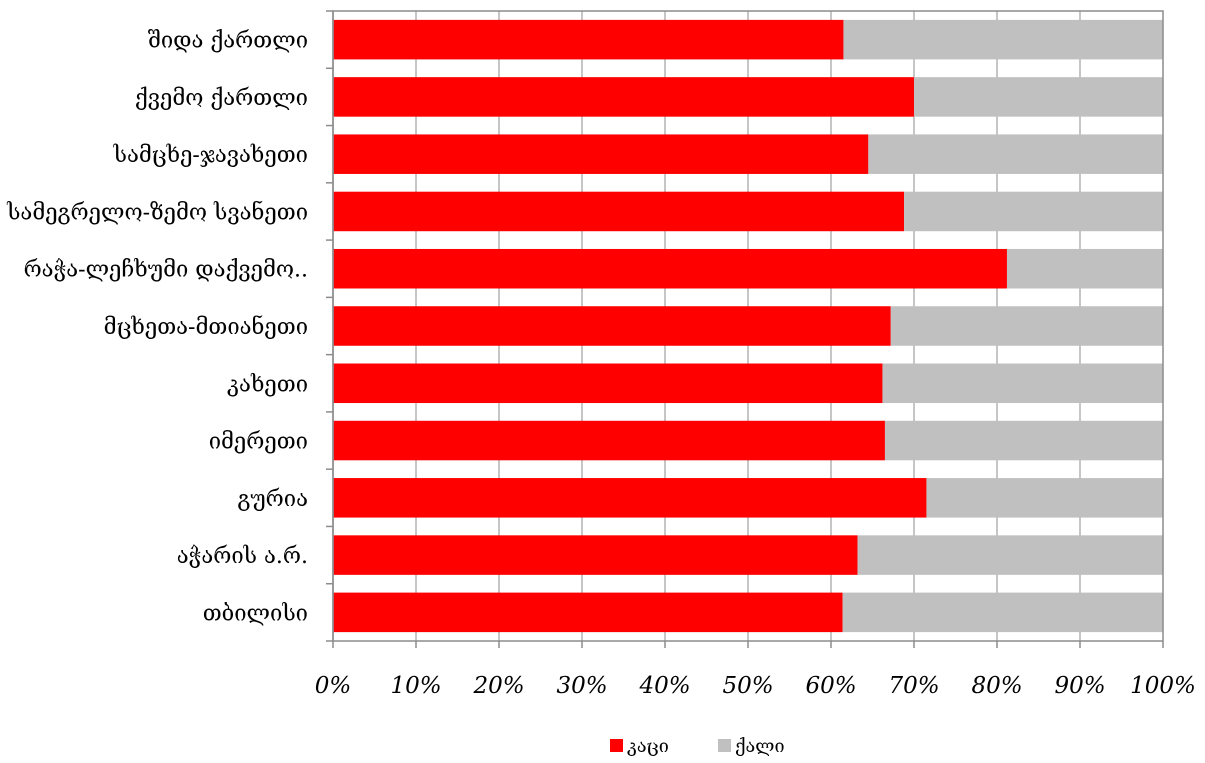 This screenshot has height=763, width=1205. Describe the element at coordinates (760, 746) in the screenshot. I see `legend-label: ქალი` at that location.